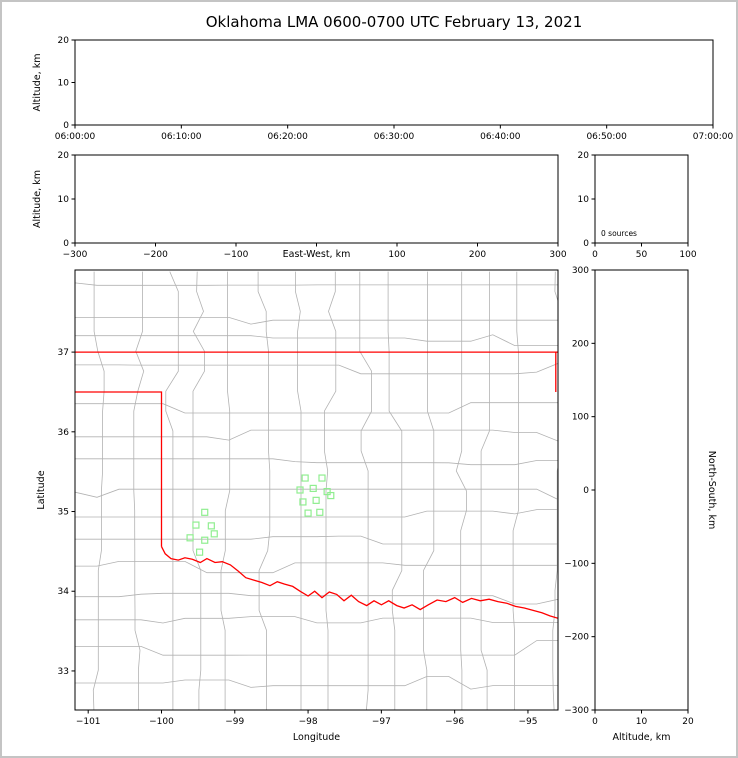 The width and height of the screenshot is (738, 758). What do you see at coordinates (41, 489) in the screenshot?
I see `y-axis-label: Latitude` at bounding box center [41, 489].